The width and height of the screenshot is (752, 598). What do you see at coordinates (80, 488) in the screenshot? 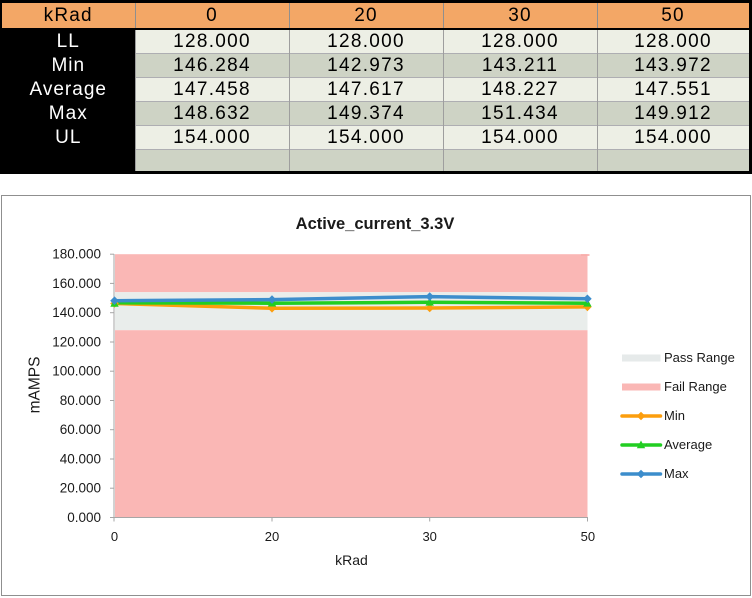
I see `svg-text: 20.000` at bounding box center [80, 488].